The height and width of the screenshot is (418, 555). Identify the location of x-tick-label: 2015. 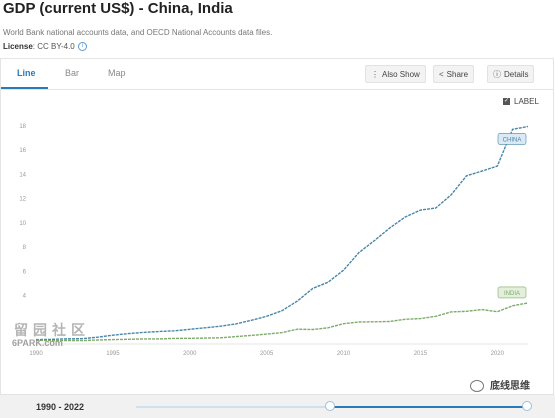
(421, 354).